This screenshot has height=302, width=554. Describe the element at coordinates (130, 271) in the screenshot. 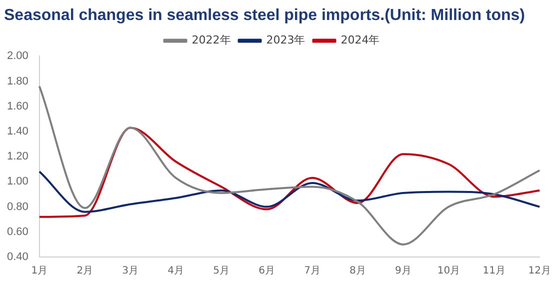

I see `x-tick-label: 3月` at that location.